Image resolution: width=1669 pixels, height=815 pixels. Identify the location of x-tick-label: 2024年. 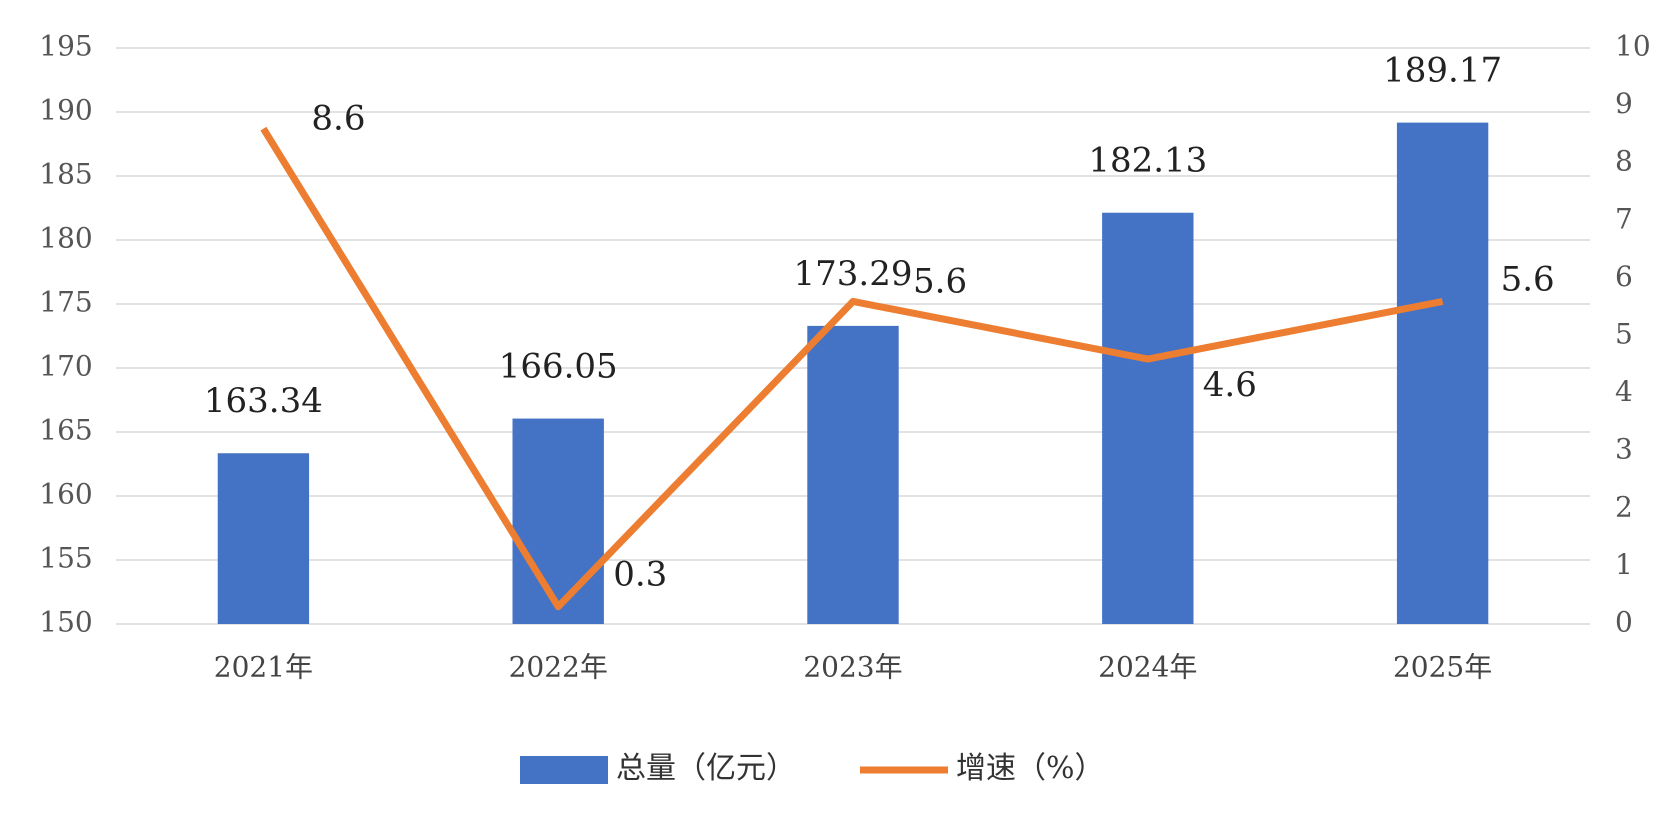
(1147, 667).